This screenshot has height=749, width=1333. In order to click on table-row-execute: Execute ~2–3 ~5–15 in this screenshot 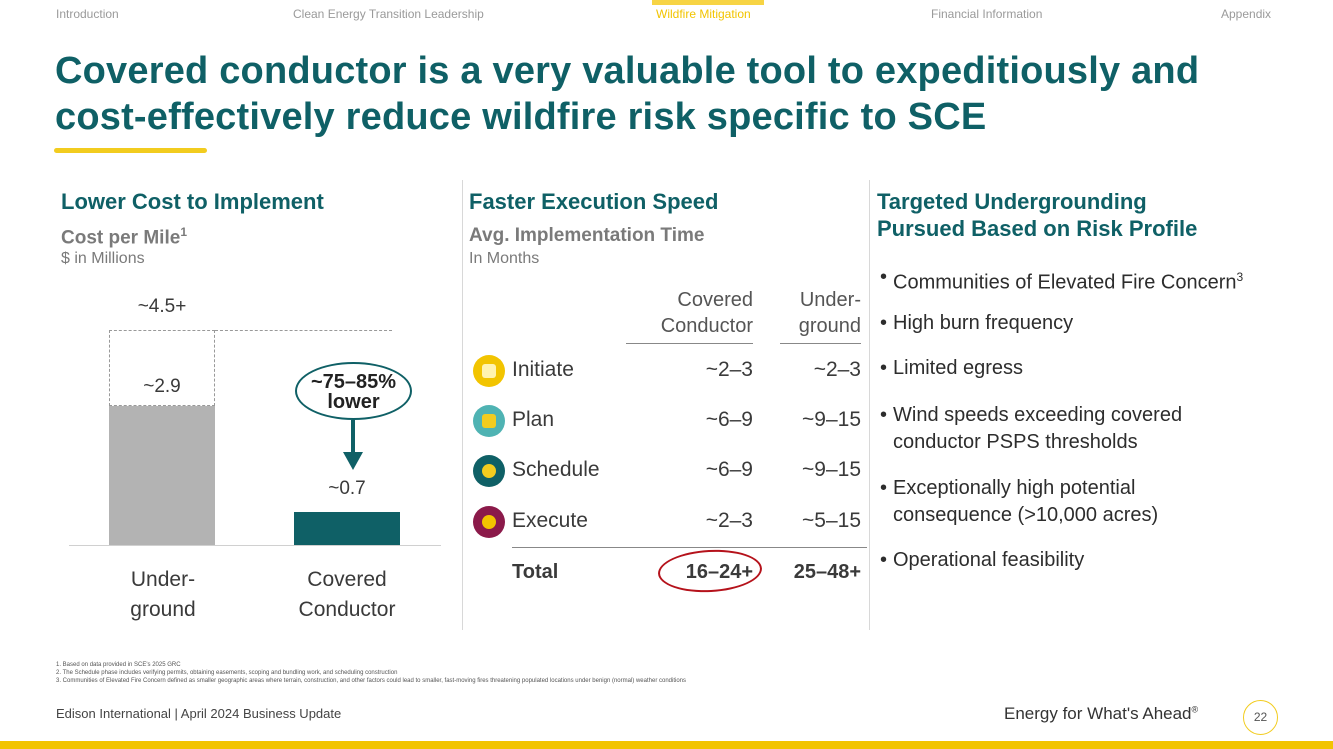, I will do `click(669, 522)`.